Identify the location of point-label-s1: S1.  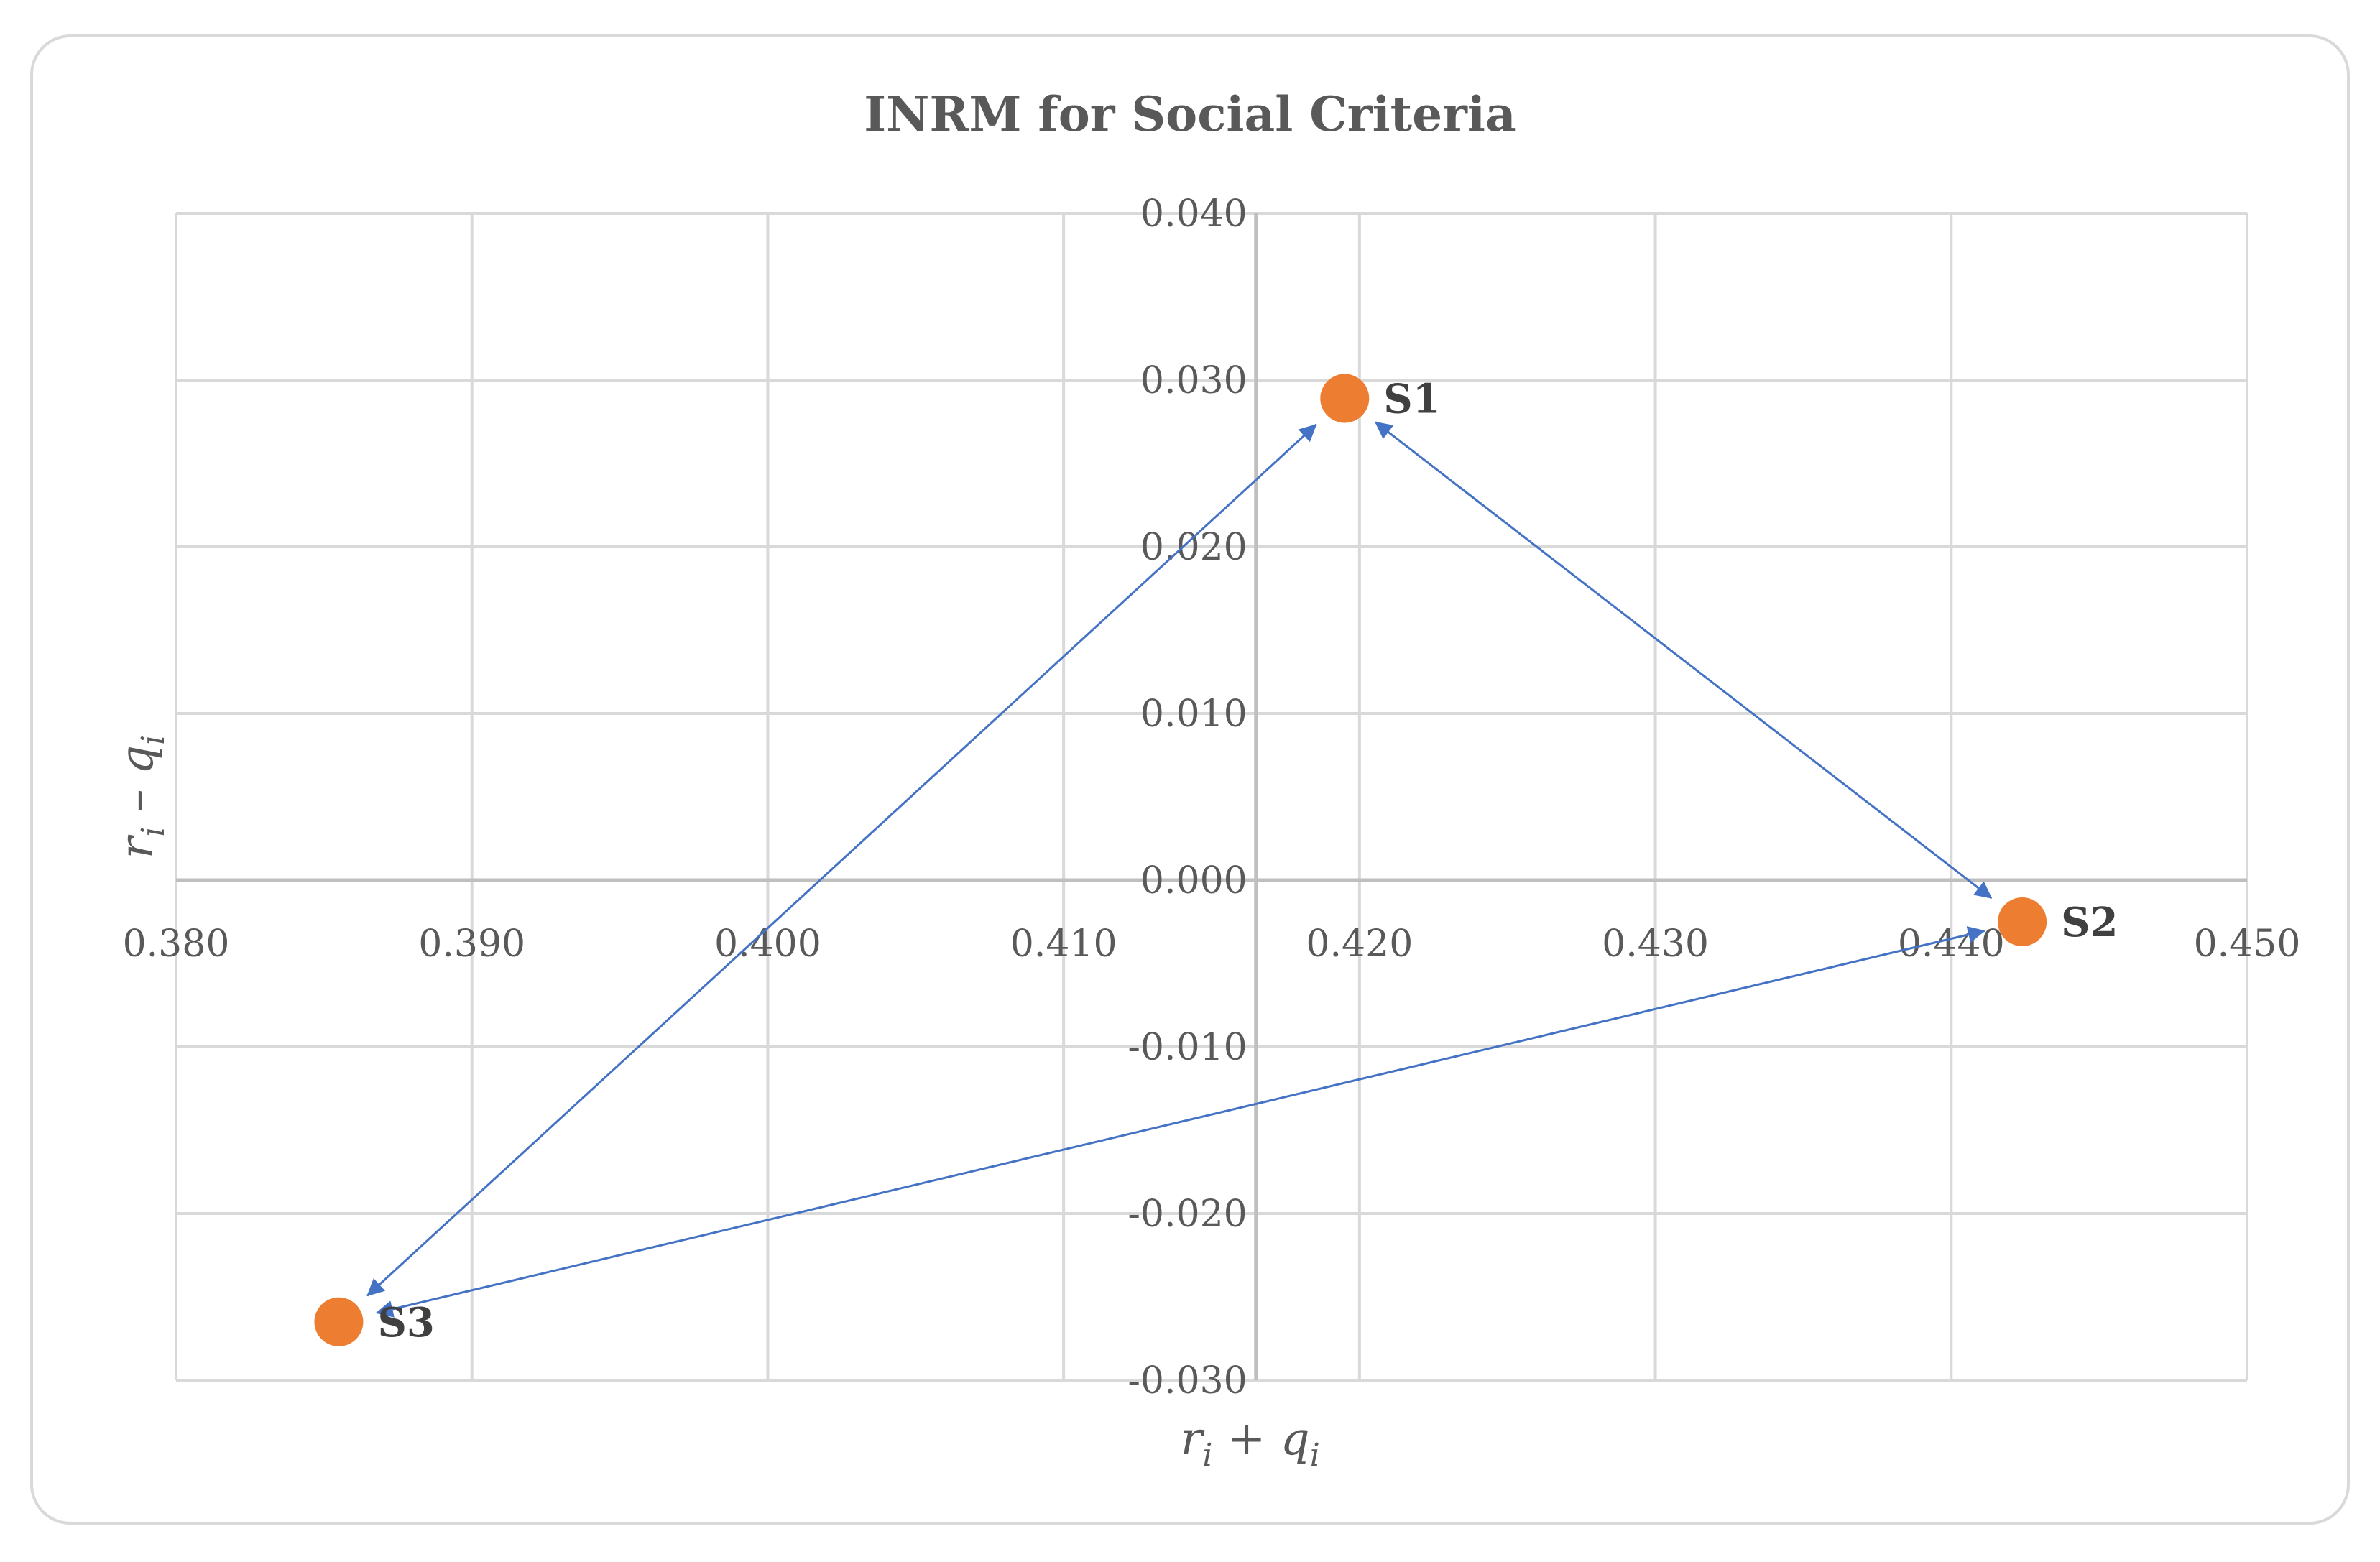
(1411, 399).